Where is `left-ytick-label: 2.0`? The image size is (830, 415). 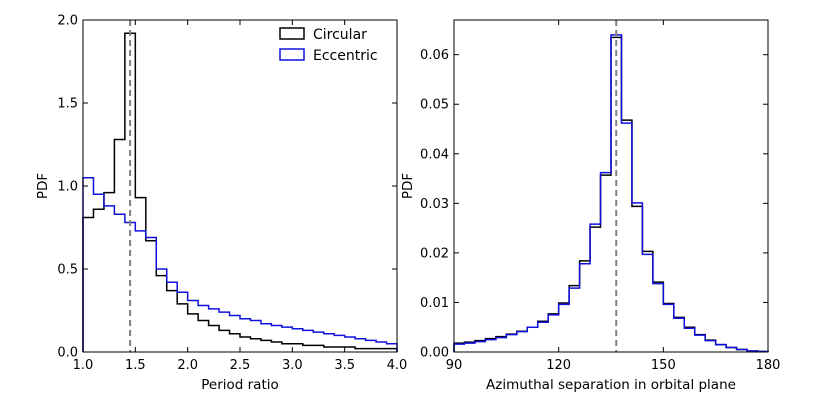 left-ytick-label: 2.0 is located at coordinates (67, 21).